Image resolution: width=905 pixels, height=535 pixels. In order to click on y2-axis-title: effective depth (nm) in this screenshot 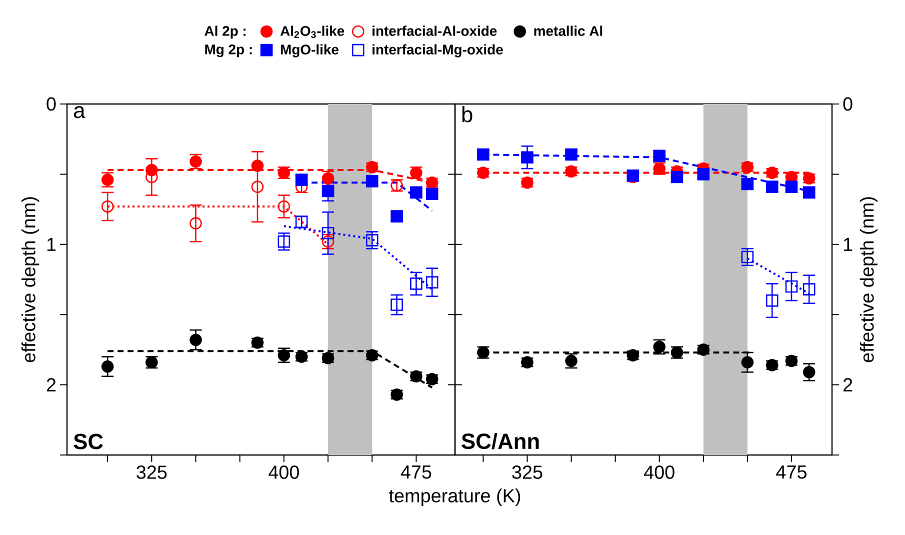, I will do `click(869, 279)`.